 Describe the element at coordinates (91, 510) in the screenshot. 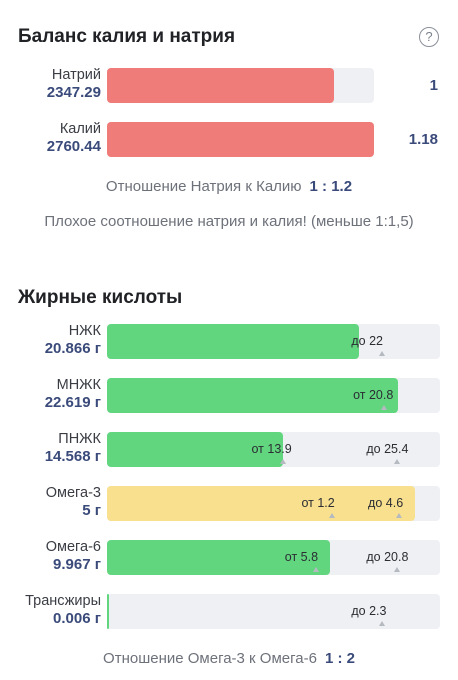

I see `fatty-acid-value: 5 г` at that location.